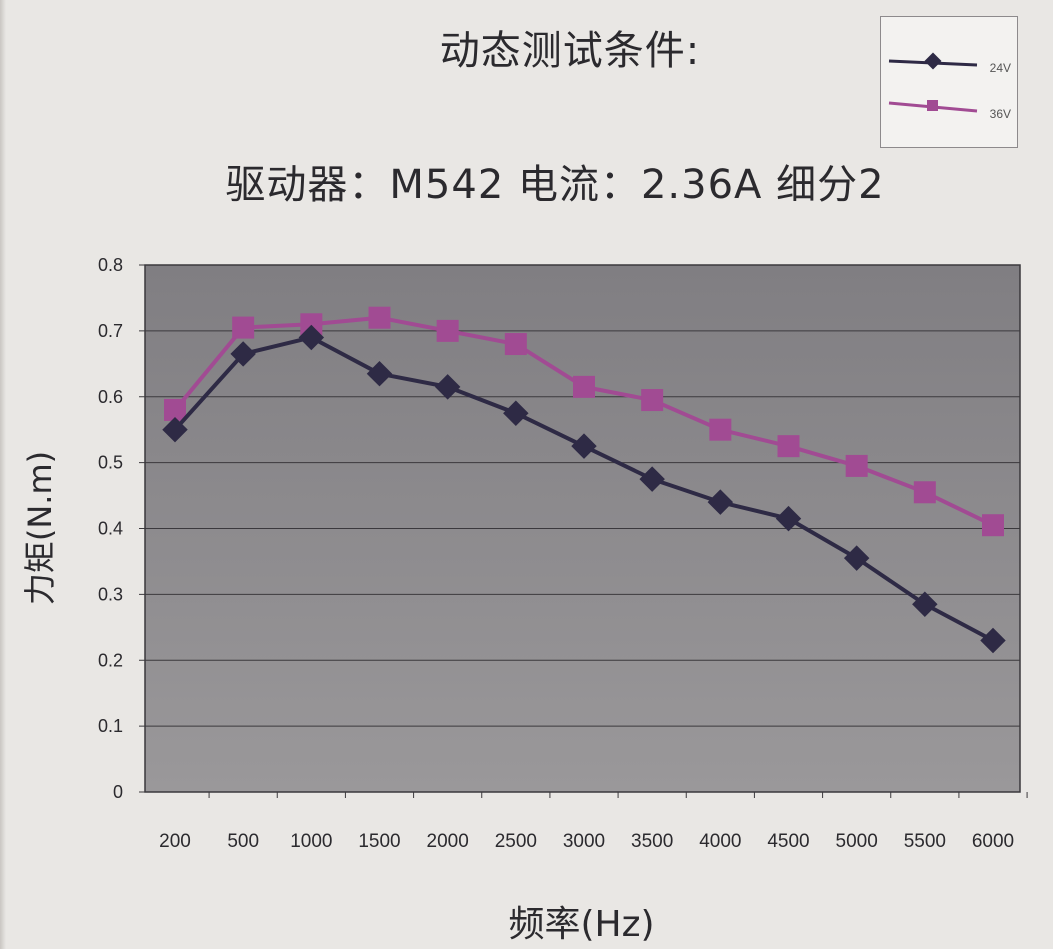 The height and width of the screenshot is (949, 1053). Describe the element at coordinates (118, 792) in the screenshot. I see `y-tick-label: 0` at that location.